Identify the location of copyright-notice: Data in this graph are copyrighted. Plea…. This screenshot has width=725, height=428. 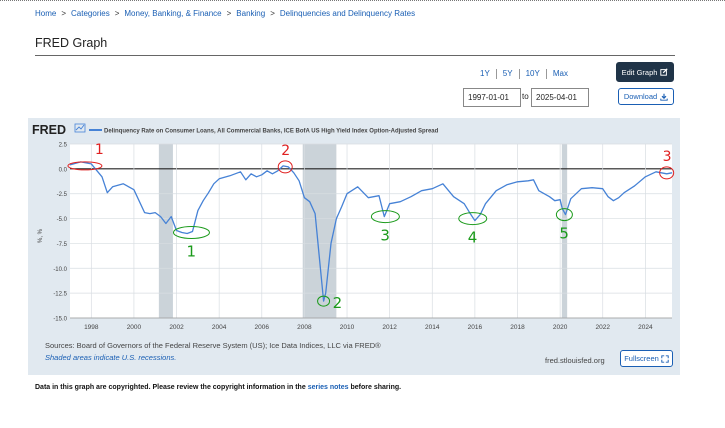
(218, 387).